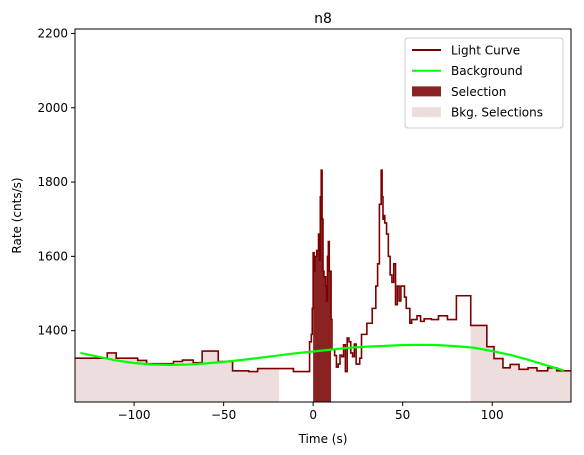  What do you see at coordinates (313, 415) in the screenshot?
I see `x-tick-label: 0` at bounding box center [313, 415].